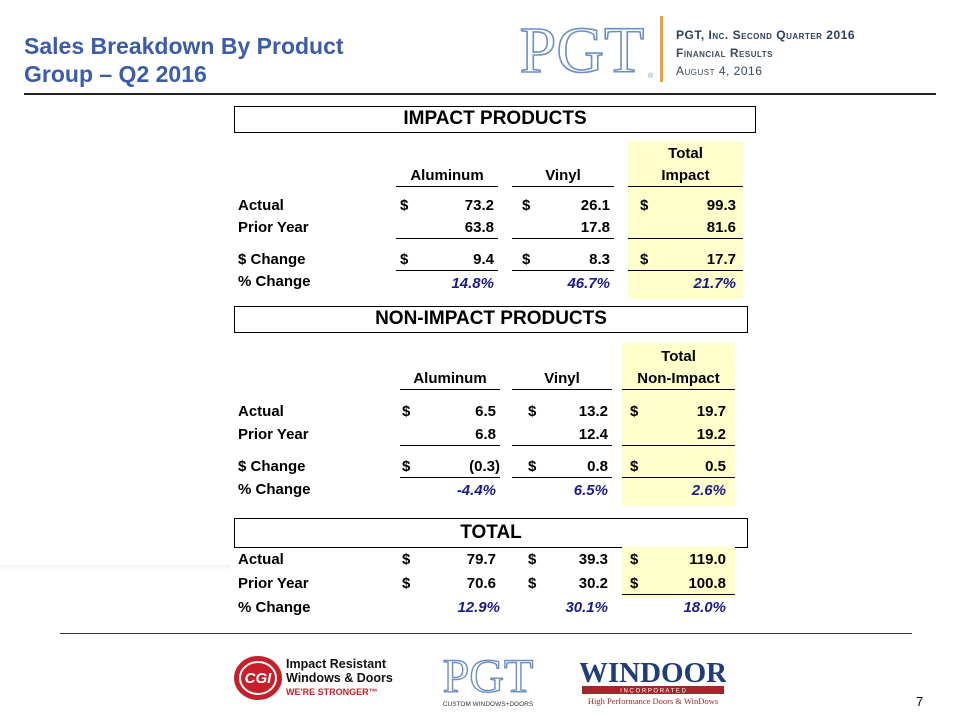 The height and width of the screenshot is (720, 960). What do you see at coordinates (272, 259) in the screenshot?
I see `impact-change-label: $ Change` at bounding box center [272, 259].